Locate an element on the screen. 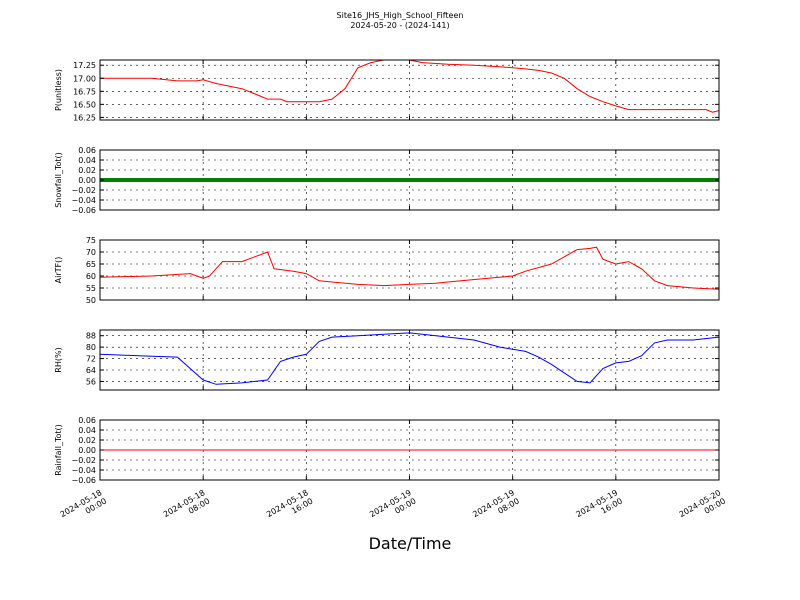 Image resolution: width=800 pixels, height=600 pixels. x-tick-label: 2024-05-1800:00 is located at coordinates (84, 507).